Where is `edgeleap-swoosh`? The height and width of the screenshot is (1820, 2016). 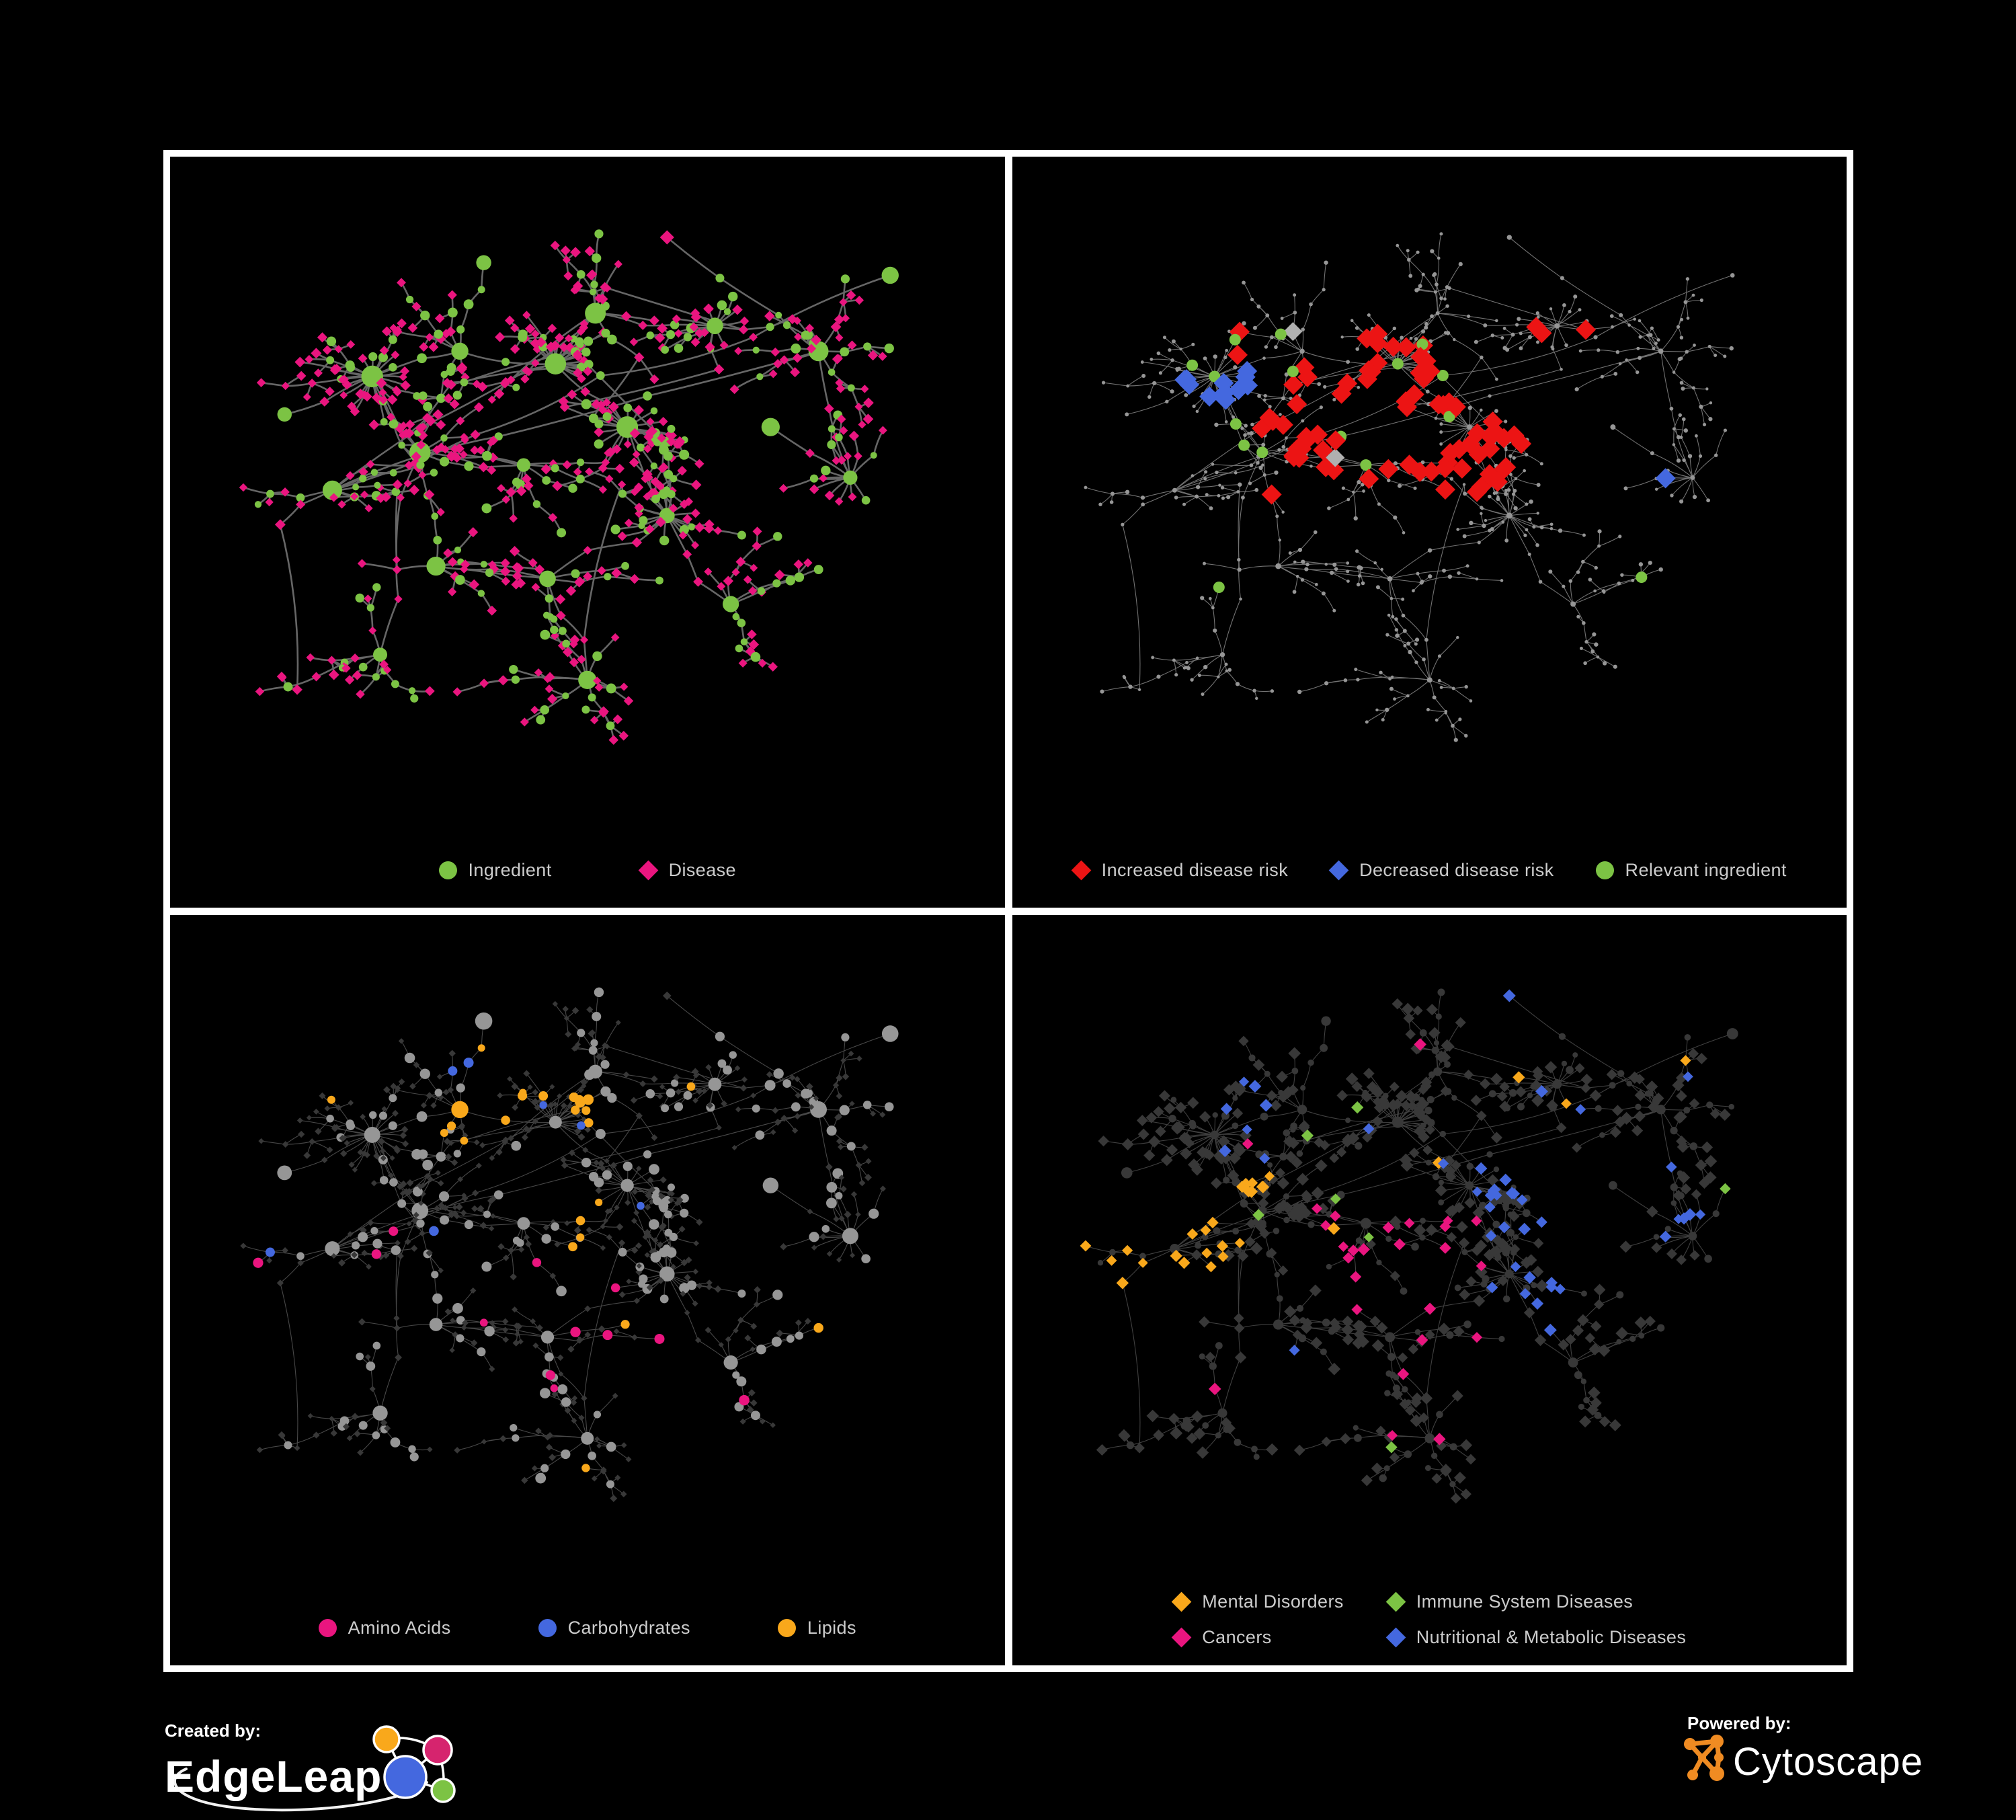 edgeleap-swoosh is located at coordinates (300, 1790).